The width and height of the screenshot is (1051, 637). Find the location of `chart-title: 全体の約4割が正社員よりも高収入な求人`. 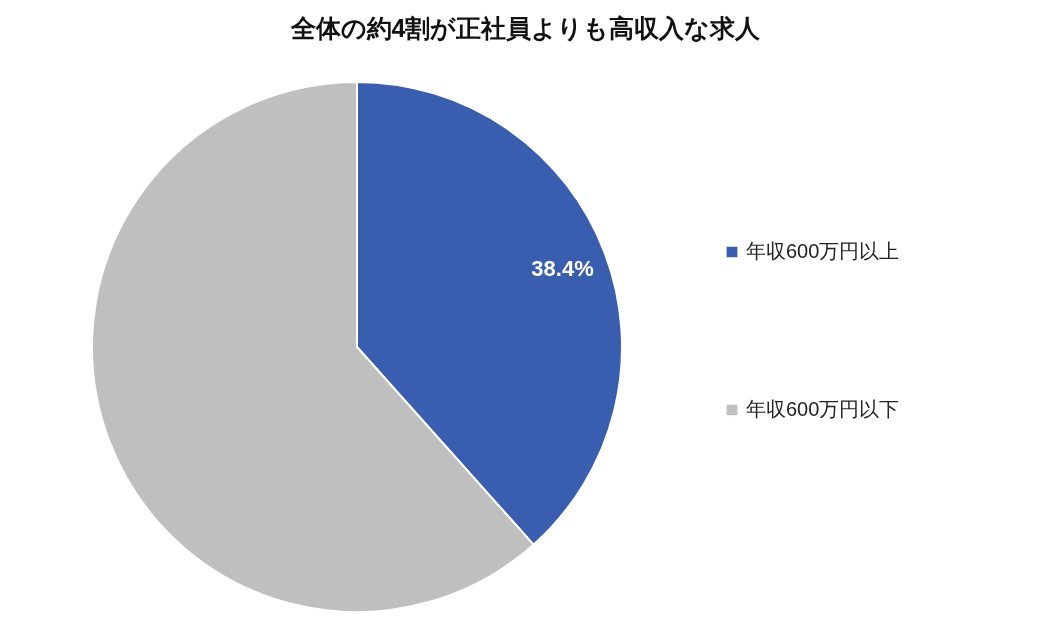

chart-title: 全体の約4割が正社員よりも高収入な求人 is located at coordinates (525, 28).